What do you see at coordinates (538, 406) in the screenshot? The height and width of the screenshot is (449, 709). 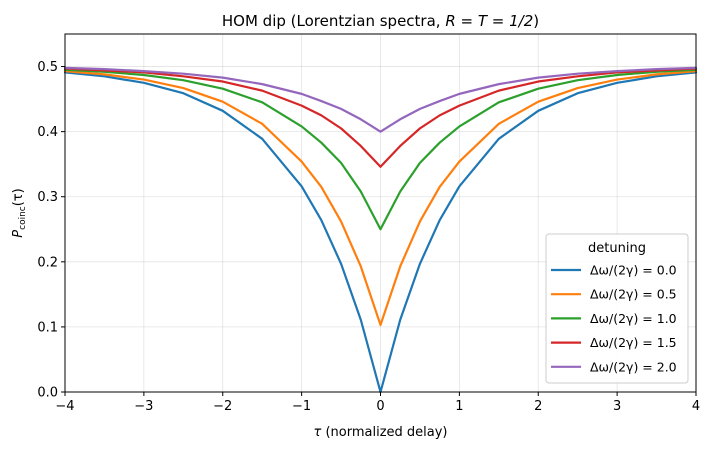 I see `x-tick-label: 2` at bounding box center [538, 406].